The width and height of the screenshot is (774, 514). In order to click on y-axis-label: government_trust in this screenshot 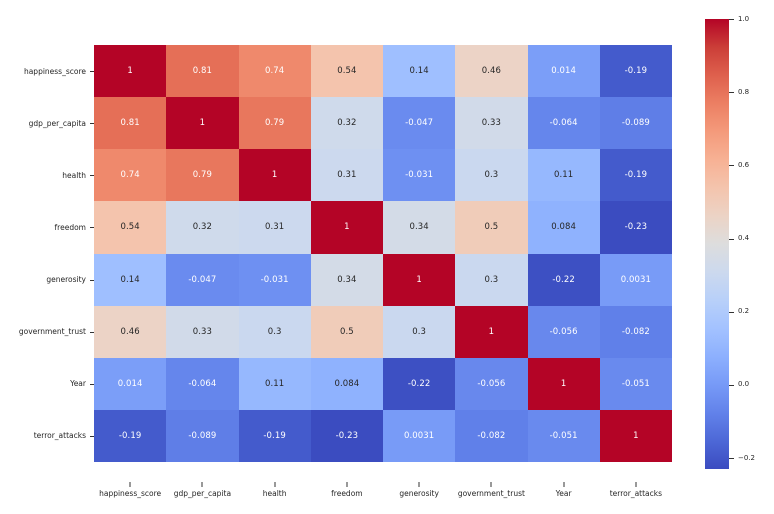, I will do `click(52, 332)`.